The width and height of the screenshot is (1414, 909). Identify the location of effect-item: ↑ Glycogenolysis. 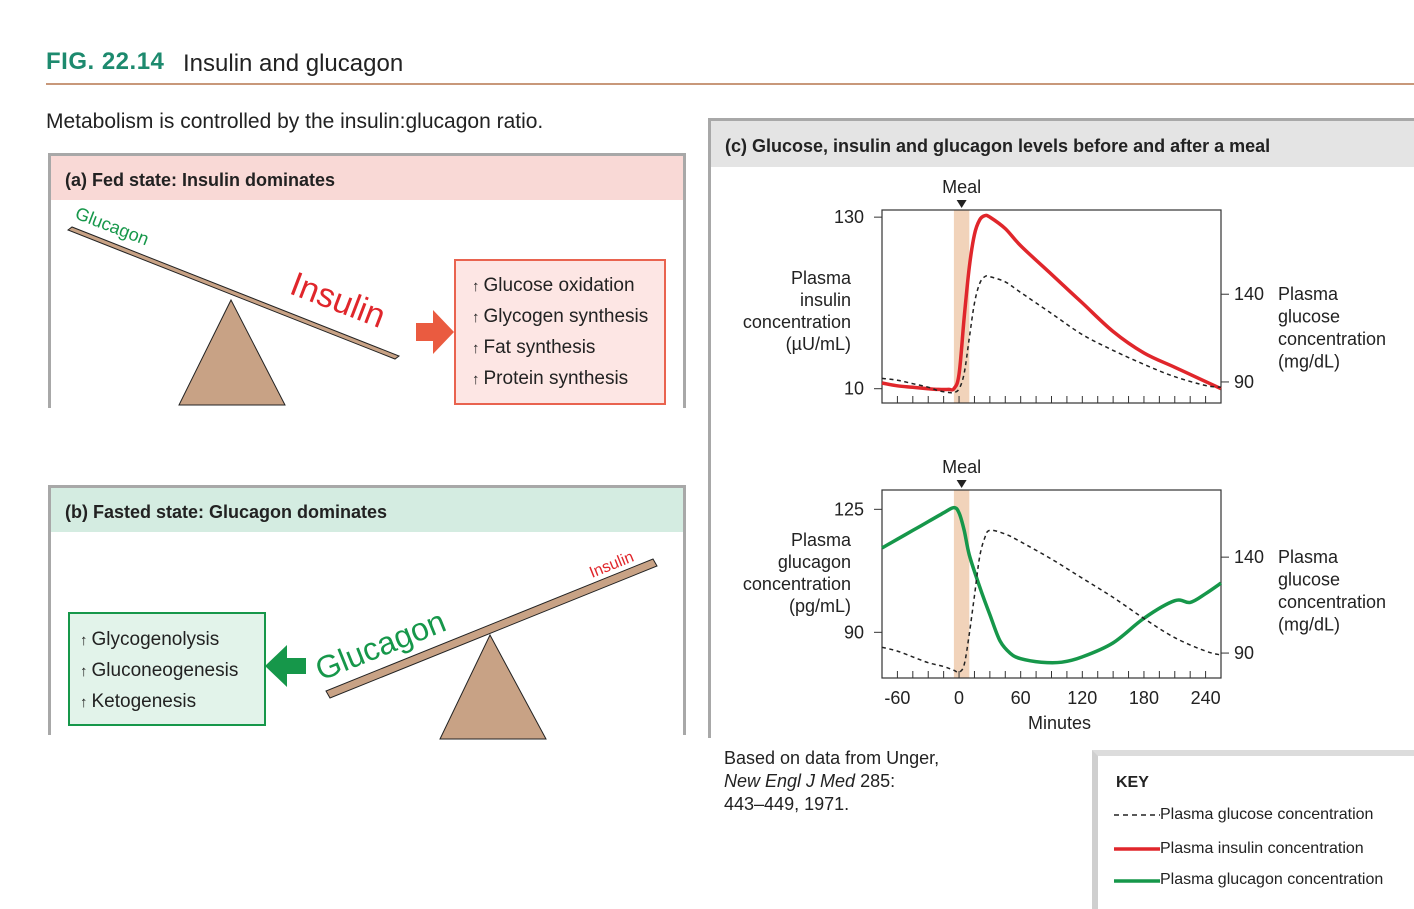
(172, 640).